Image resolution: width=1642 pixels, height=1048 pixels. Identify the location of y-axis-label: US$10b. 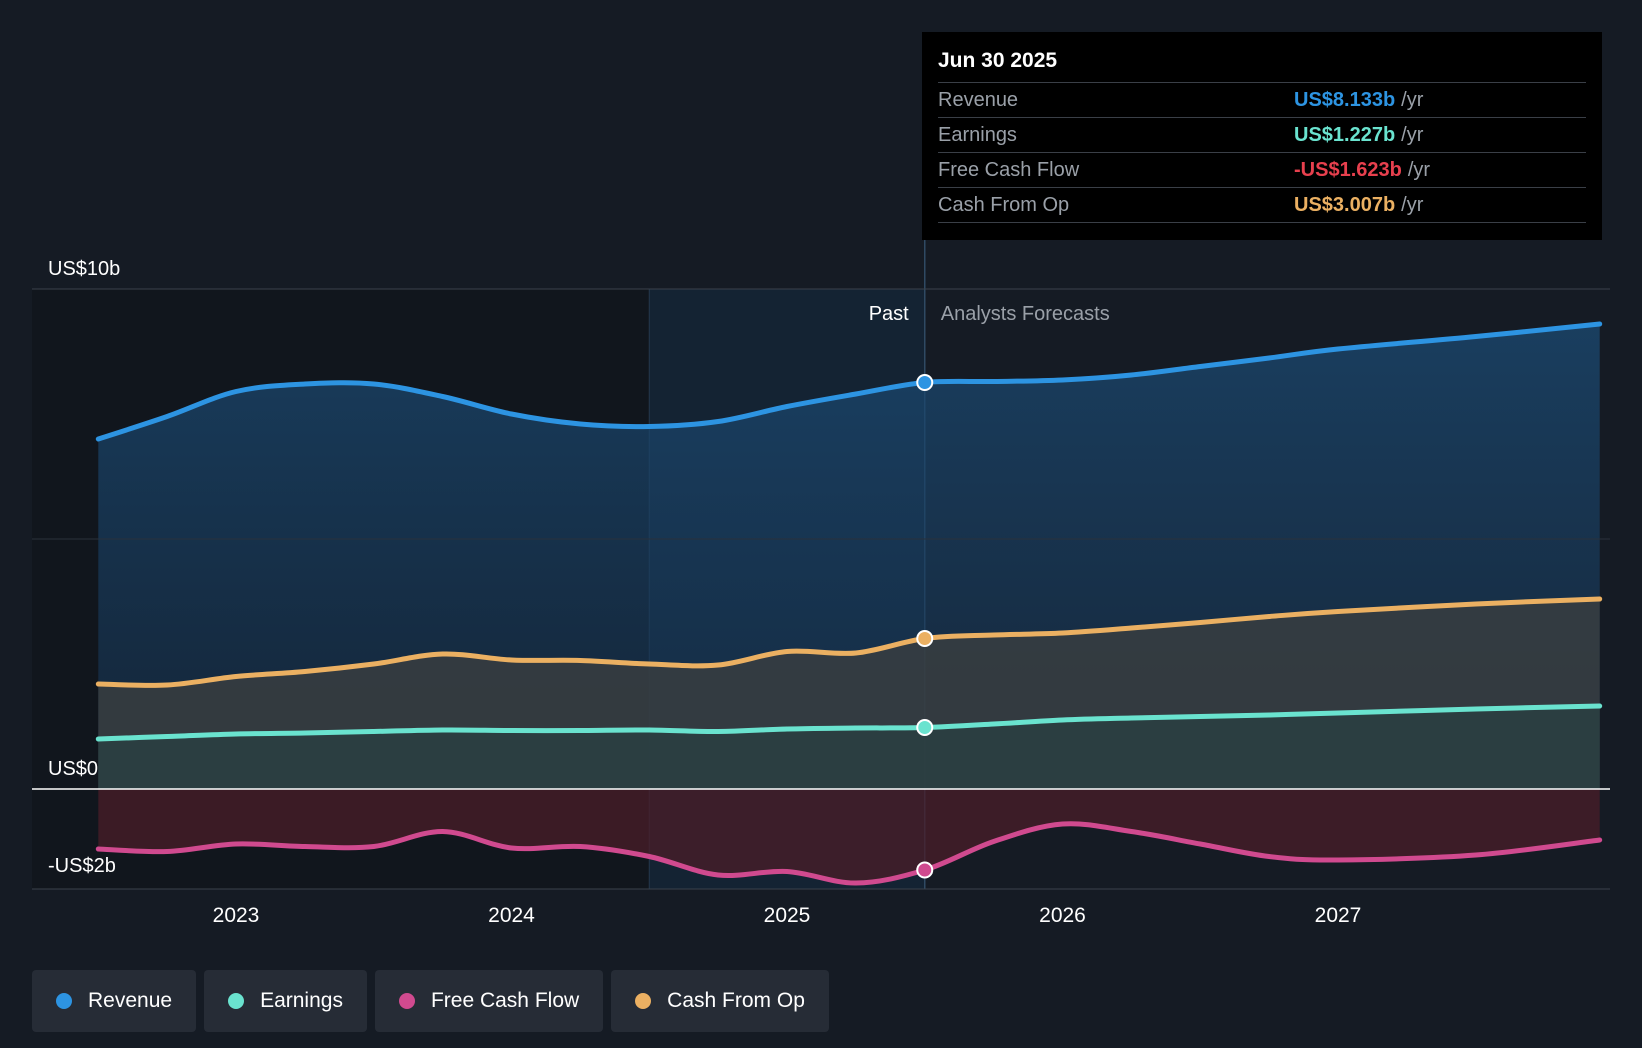
(84, 269).